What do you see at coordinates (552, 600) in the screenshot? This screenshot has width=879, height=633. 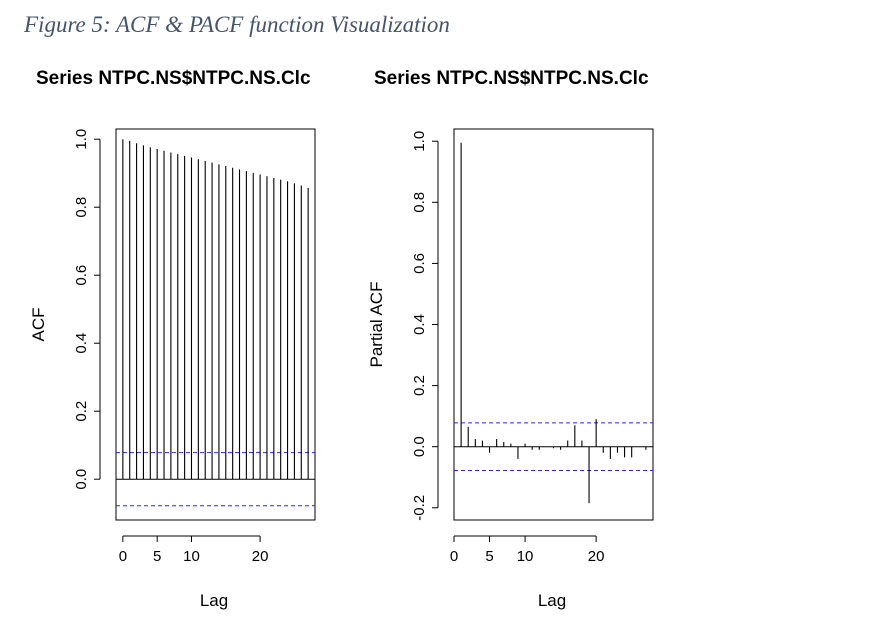 I see `chart2-x-axis-label: Lag` at bounding box center [552, 600].